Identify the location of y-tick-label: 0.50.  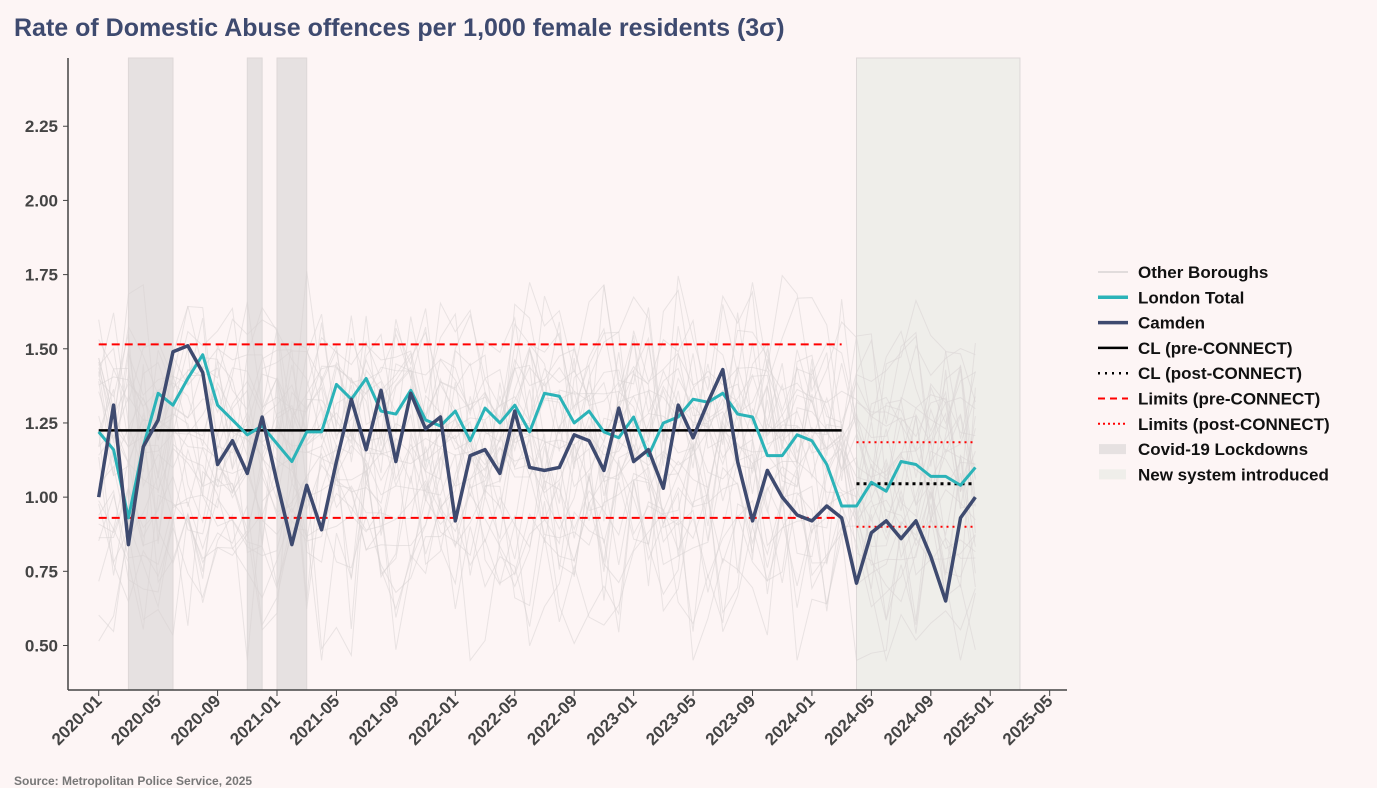
(41, 645).